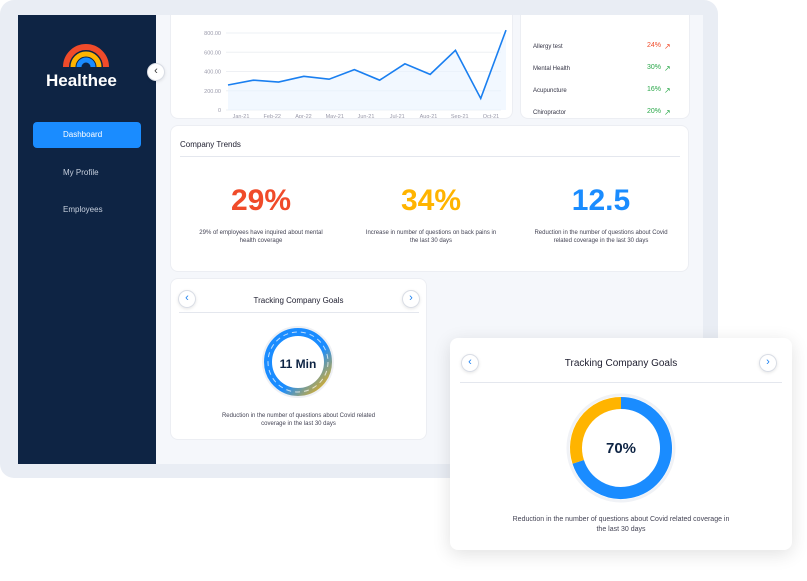  I want to click on y-tick-label: 200.00, so click(212, 92).